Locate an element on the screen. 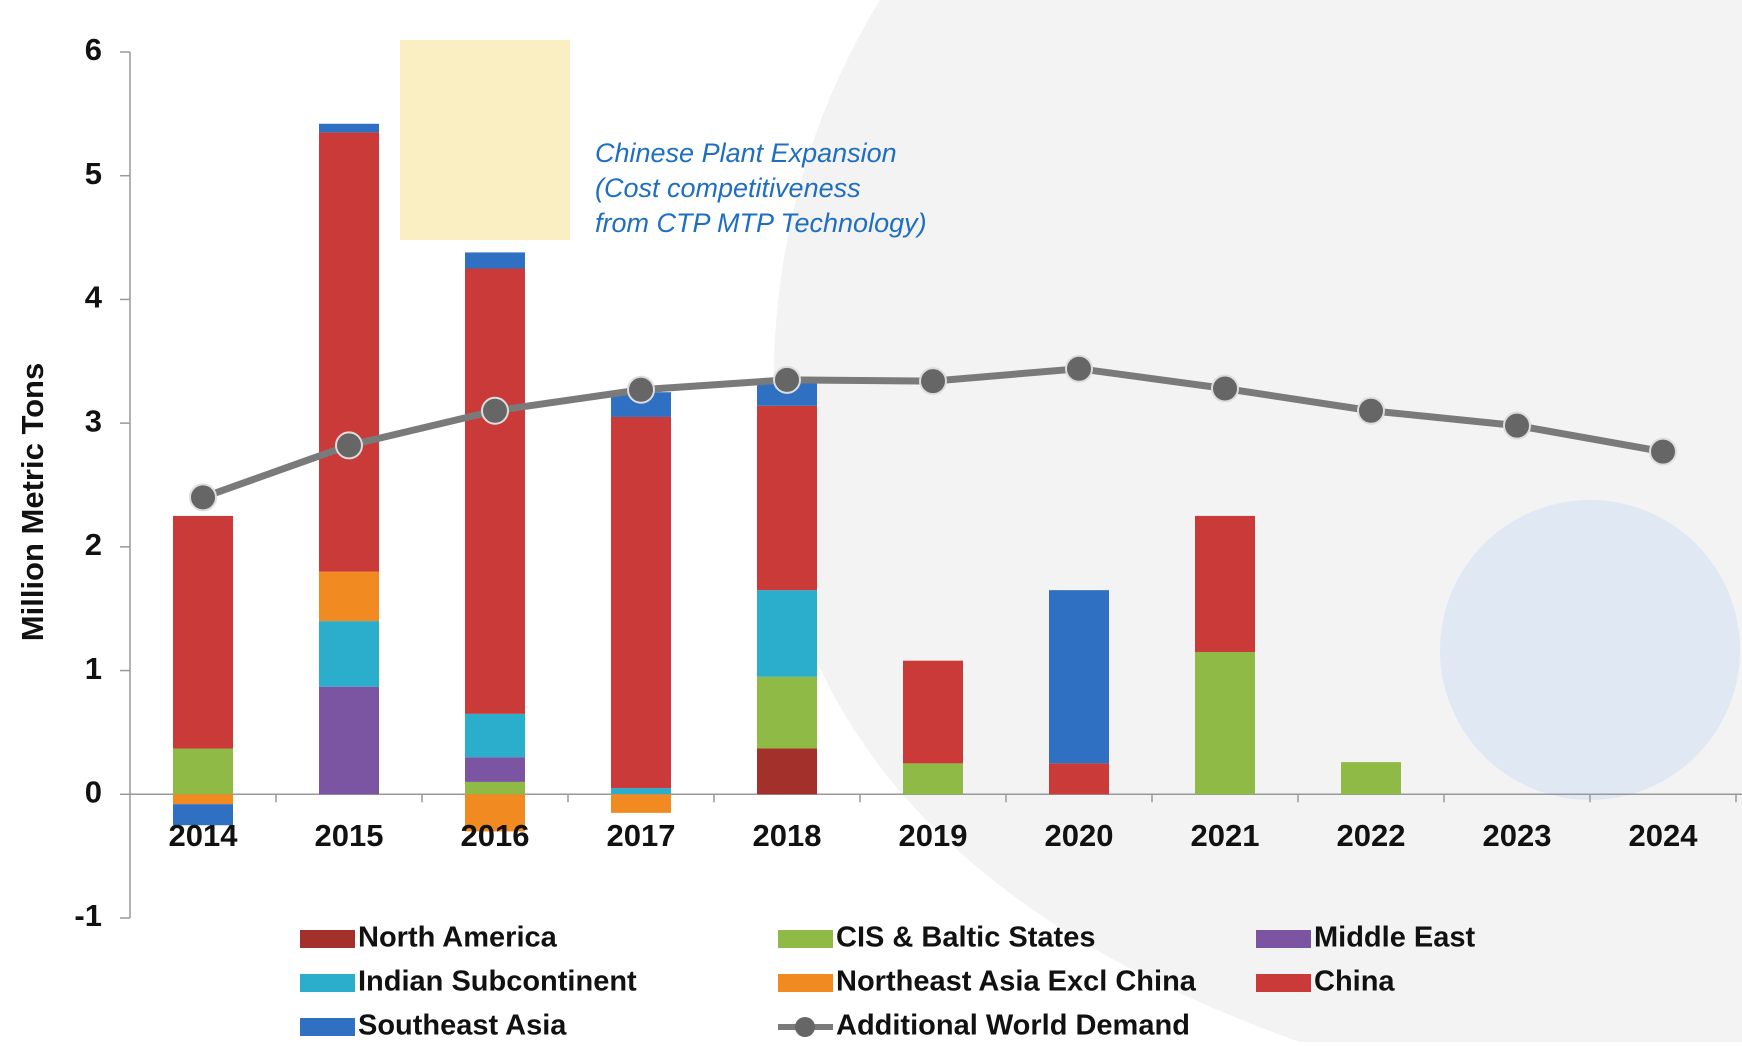 The image size is (1742, 1047). legend-label: North America is located at coordinates (458, 938).